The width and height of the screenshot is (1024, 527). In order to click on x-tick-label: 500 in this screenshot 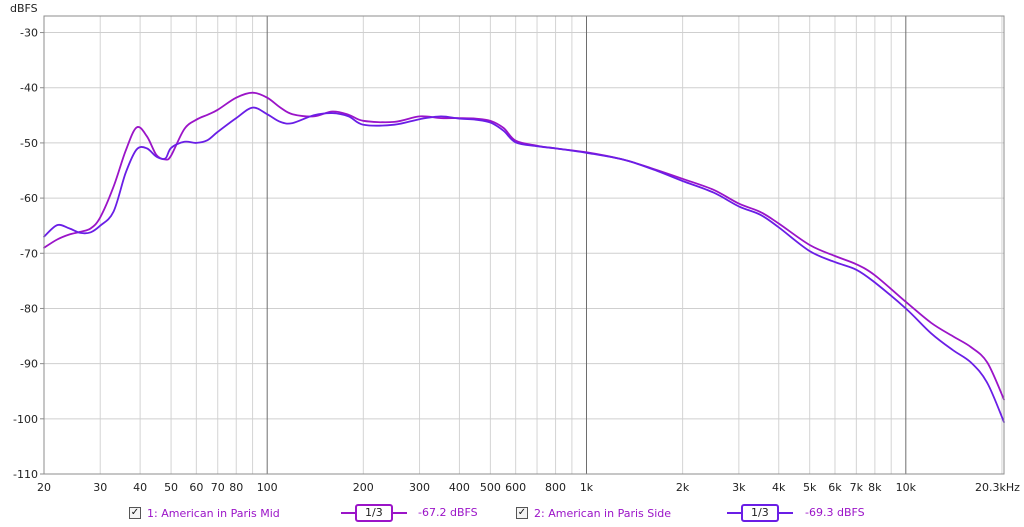, I will do `click(490, 487)`.